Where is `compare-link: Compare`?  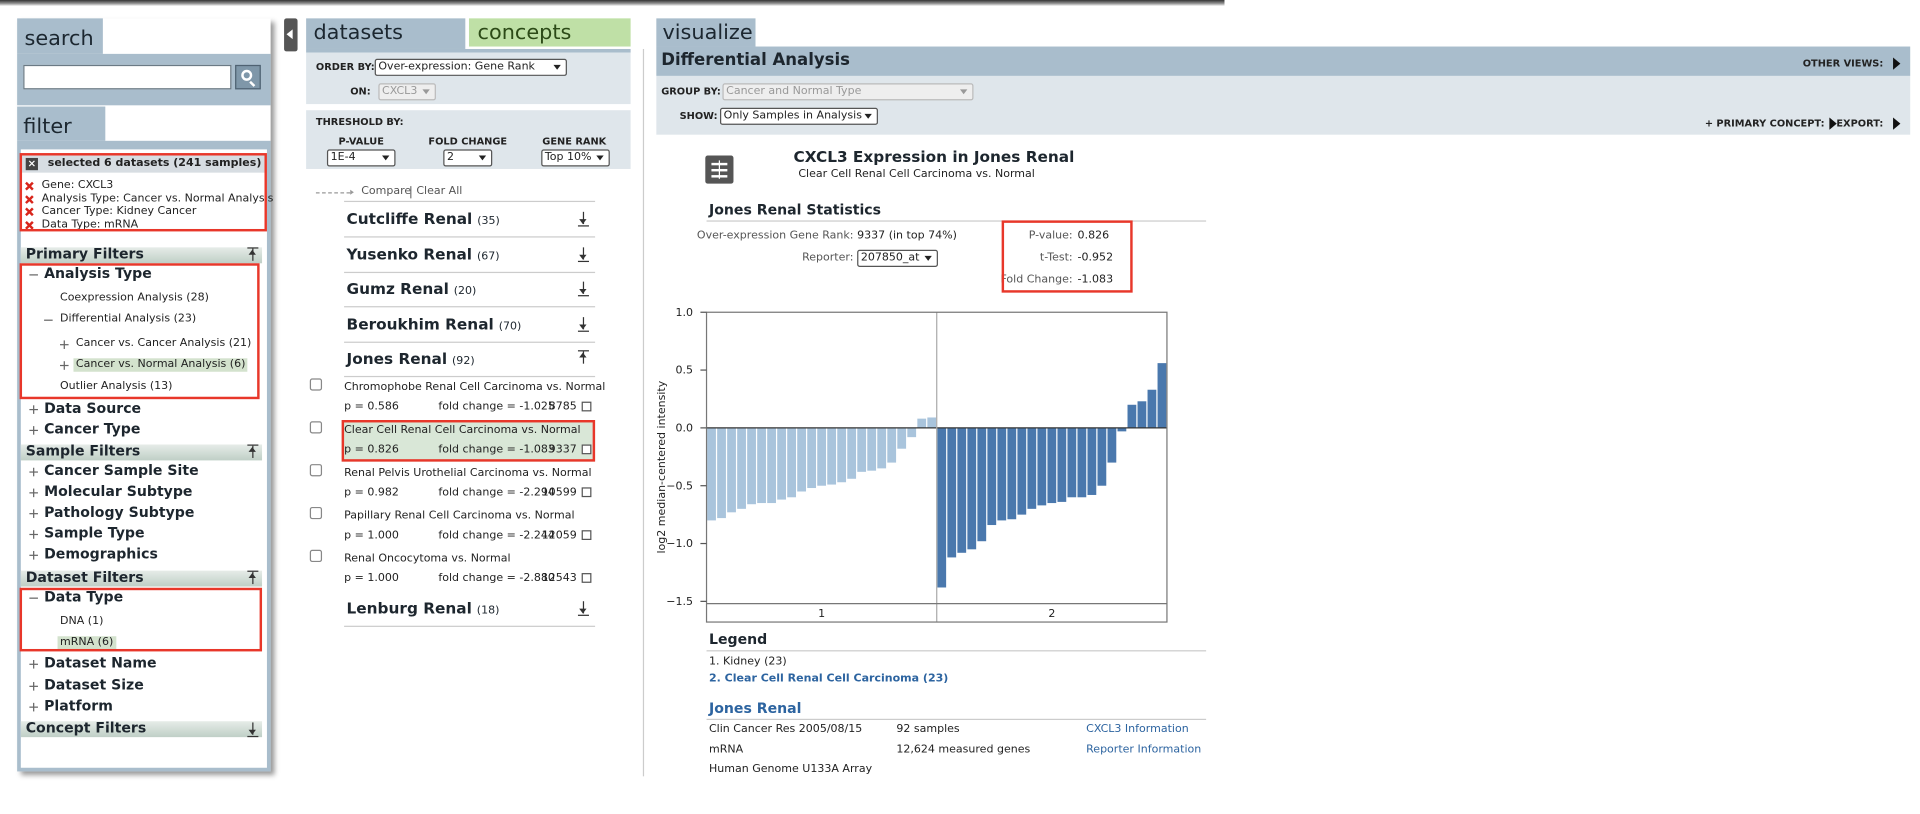
compare-link: Compare is located at coordinates (386, 191).